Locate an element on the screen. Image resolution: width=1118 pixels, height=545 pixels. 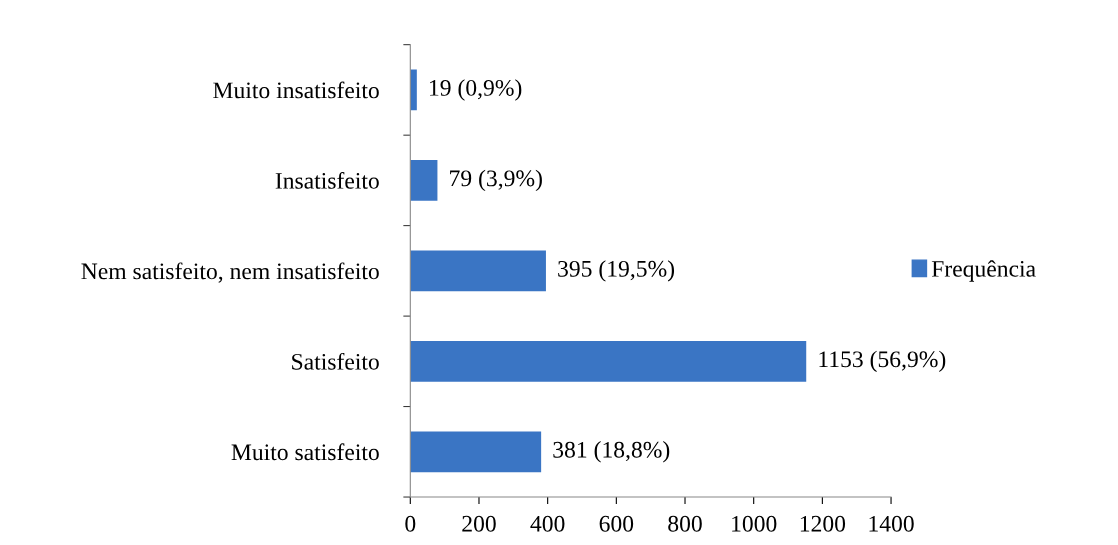
y-tick-label: Nem satisfeito, nem insatisfeito is located at coordinates (230, 272).